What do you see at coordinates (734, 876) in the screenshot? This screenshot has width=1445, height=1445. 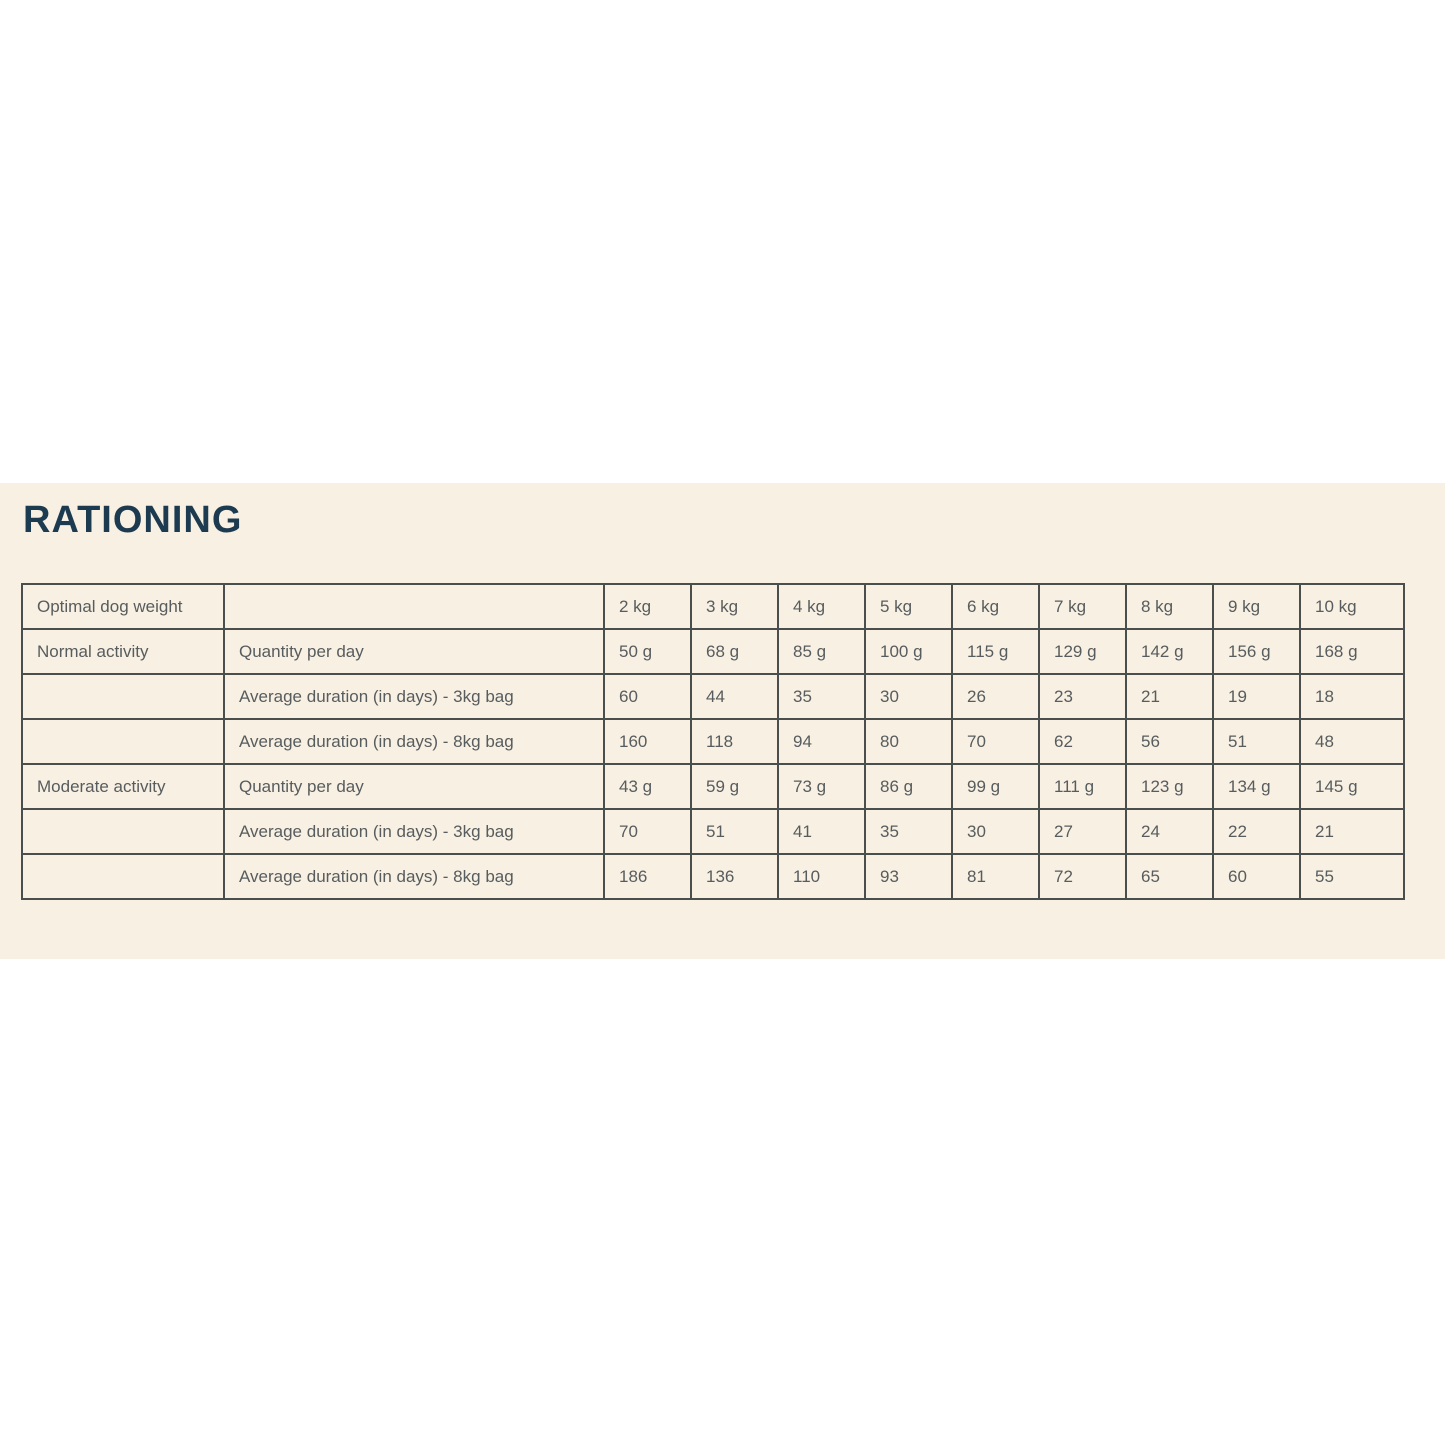 I see `value-cell: 136` at bounding box center [734, 876].